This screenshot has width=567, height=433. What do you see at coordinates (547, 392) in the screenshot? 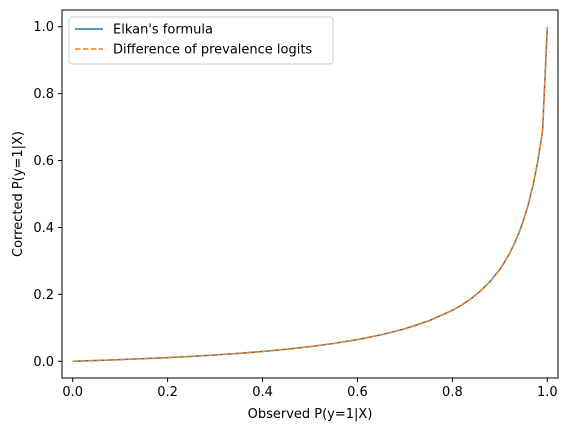
I see `x-tick-label: 1.0` at bounding box center [547, 392].